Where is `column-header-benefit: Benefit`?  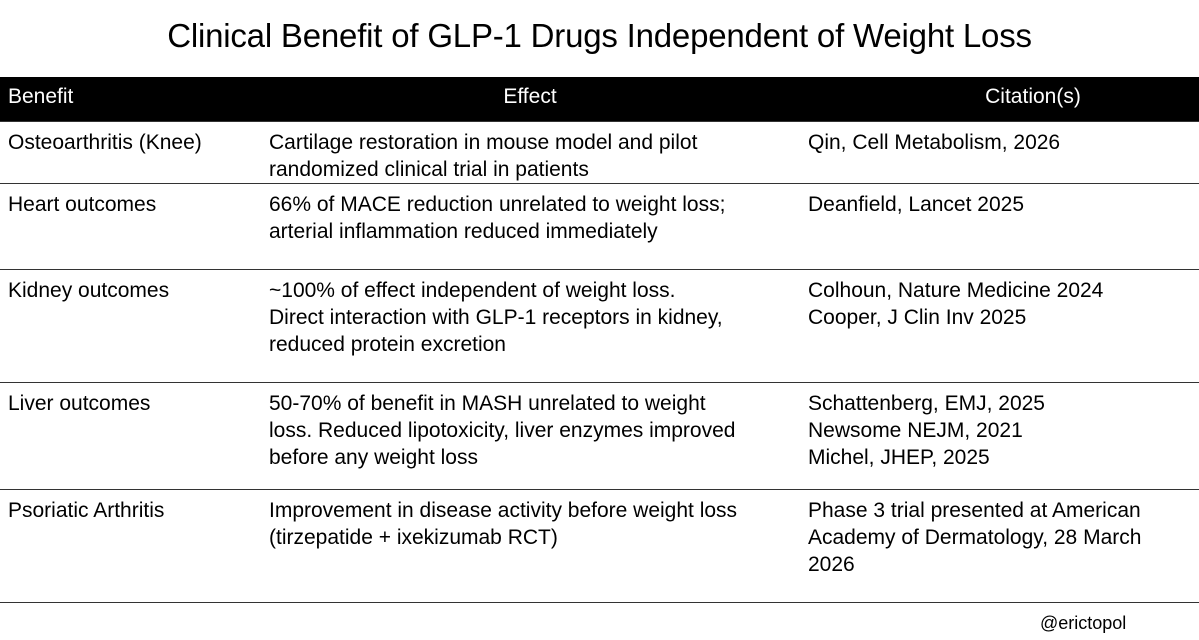
column-header-benefit: Benefit is located at coordinates (41, 96).